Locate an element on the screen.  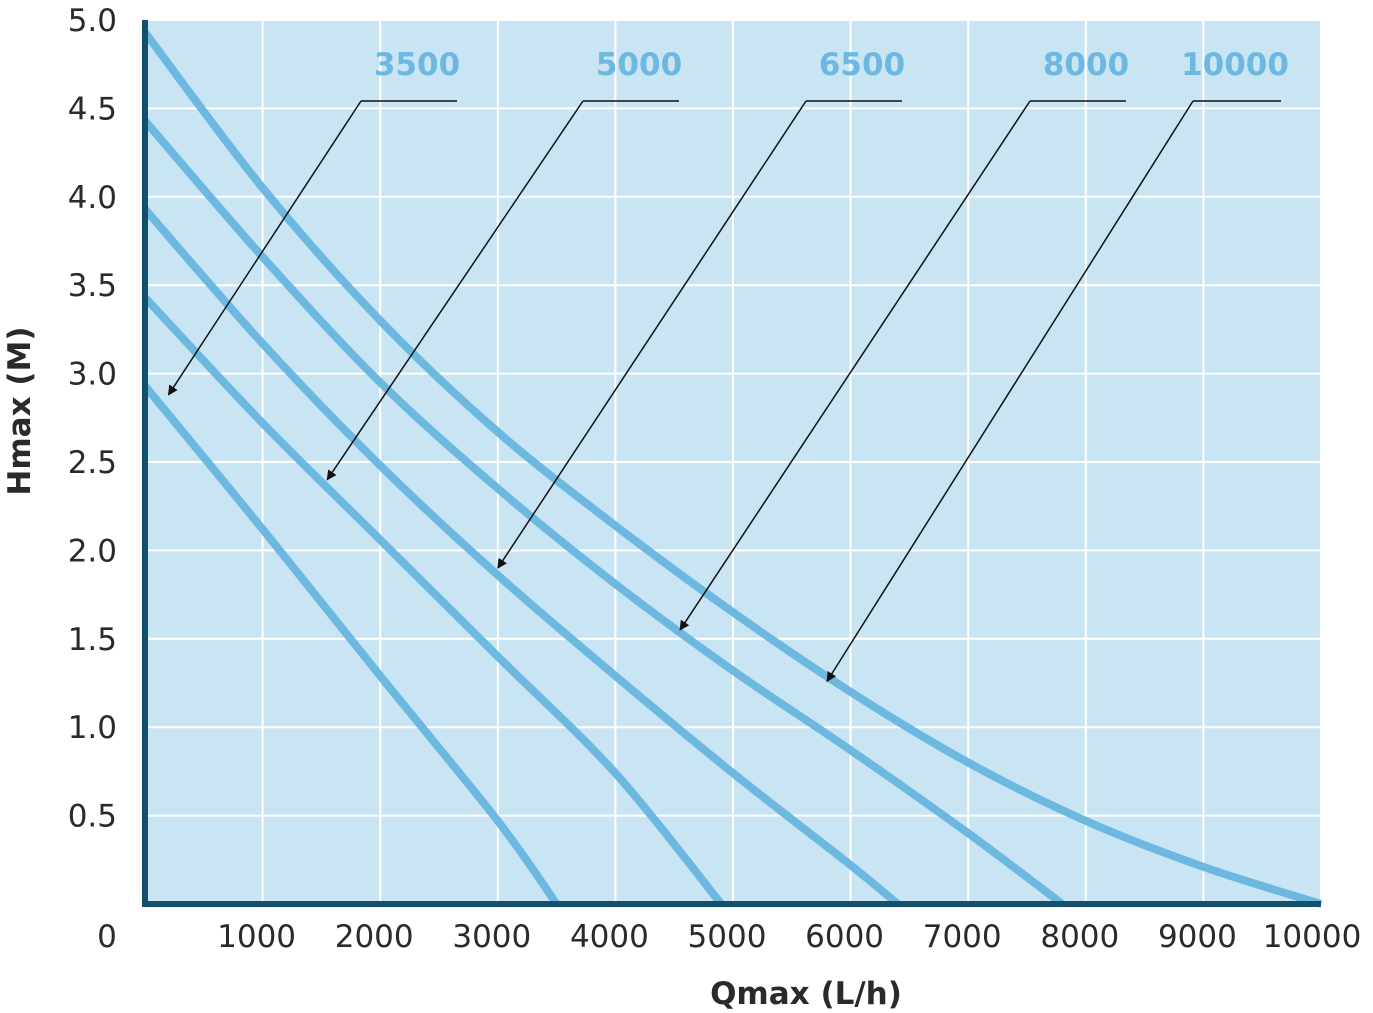
x-tick-label: 3000 is located at coordinates (491, 937).